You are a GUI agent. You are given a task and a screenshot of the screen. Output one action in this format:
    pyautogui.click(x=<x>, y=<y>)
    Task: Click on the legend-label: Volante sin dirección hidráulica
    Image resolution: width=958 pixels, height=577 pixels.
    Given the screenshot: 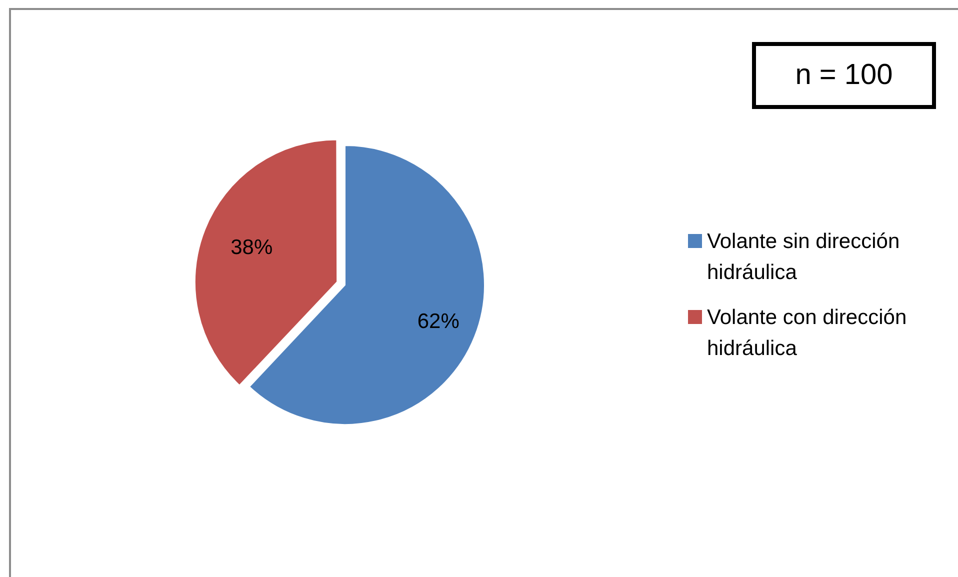 What is the action you would take?
    pyautogui.click(x=804, y=257)
    